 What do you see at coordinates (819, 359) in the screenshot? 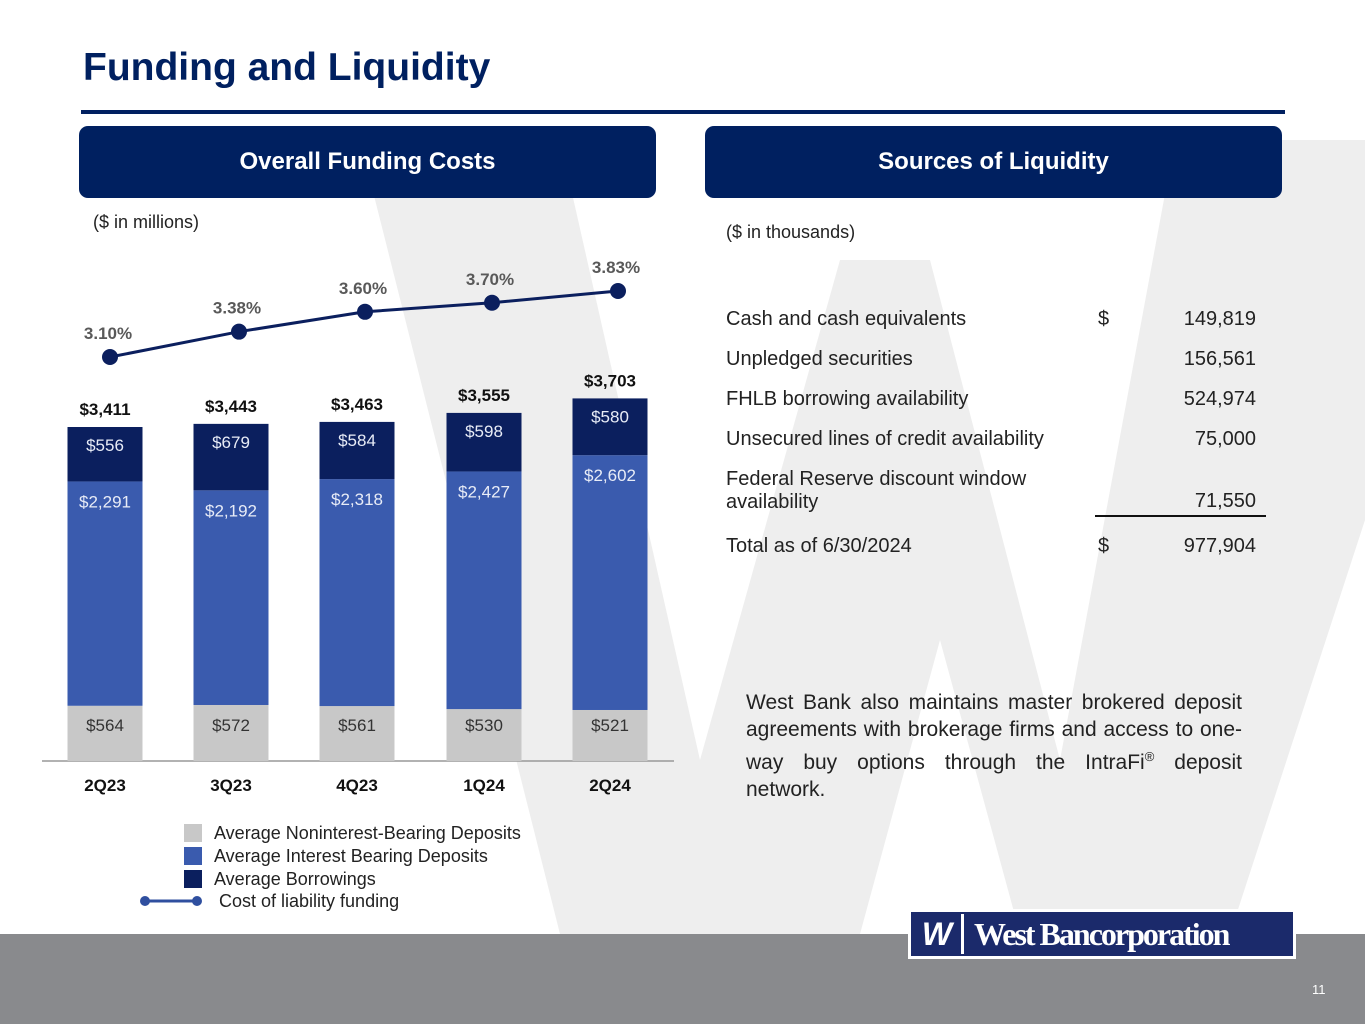
I see `liquidity-label: Unpledged securities` at bounding box center [819, 359].